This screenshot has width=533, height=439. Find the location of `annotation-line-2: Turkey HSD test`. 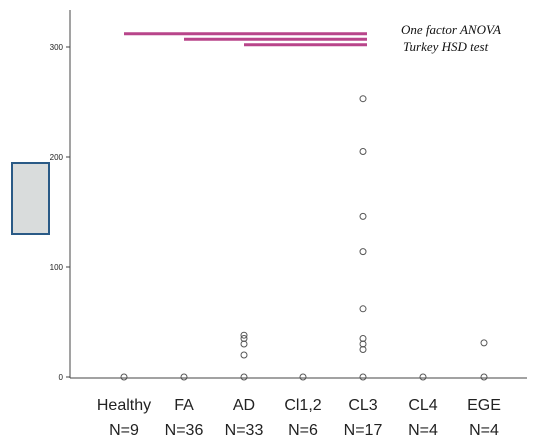

annotation-line-2: Turkey HSD test is located at coordinates (446, 46).